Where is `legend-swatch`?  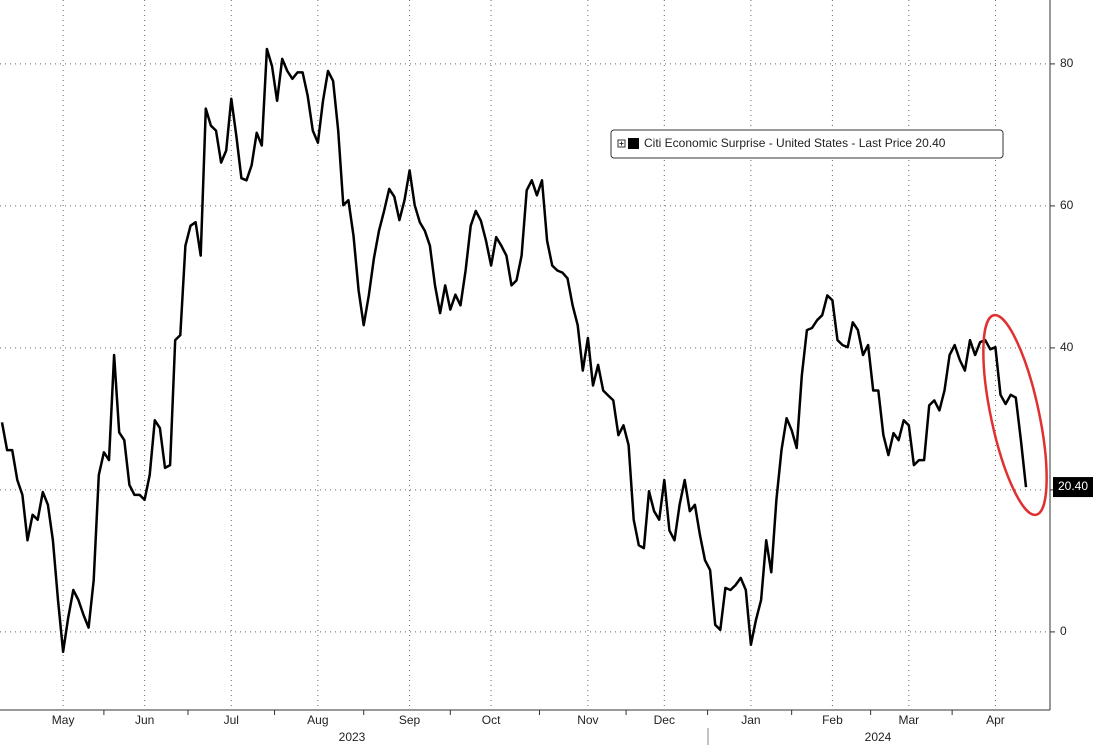 legend-swatch is located at coordinates (633, 143).